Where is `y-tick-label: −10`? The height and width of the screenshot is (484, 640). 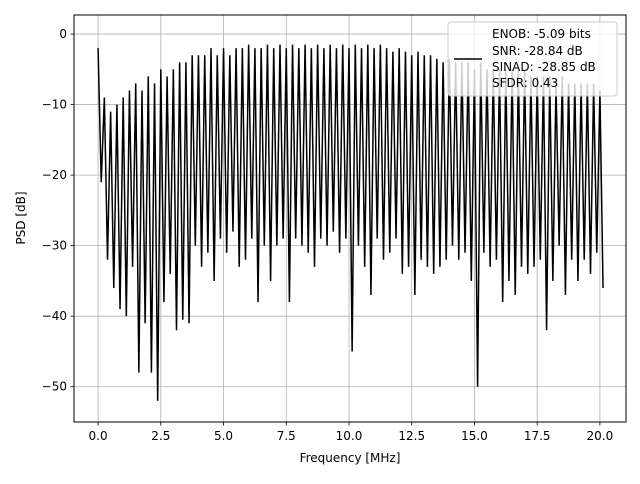
y-tick-label: −10 is located at coordinates (54, 105).